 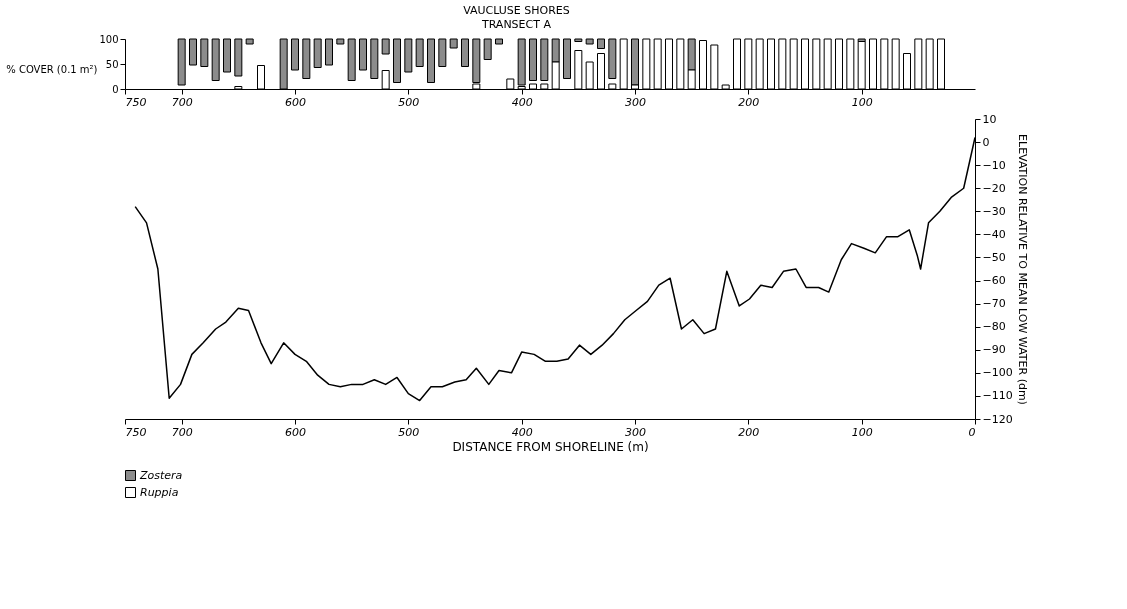 I want to click on y-tick-label: −50, so click(x=994, y=257).